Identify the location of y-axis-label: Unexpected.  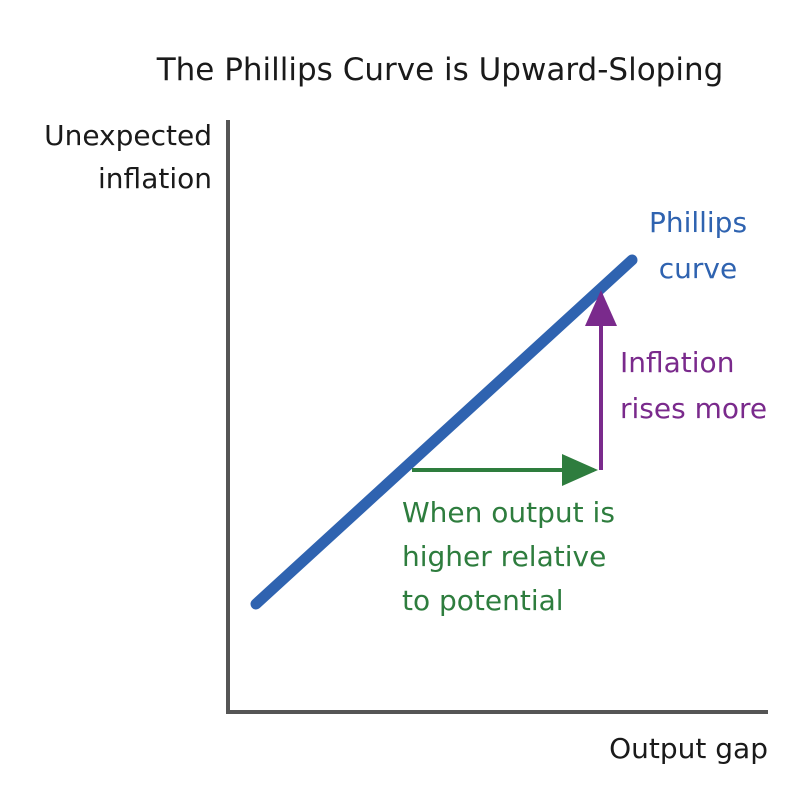
(128, 135).